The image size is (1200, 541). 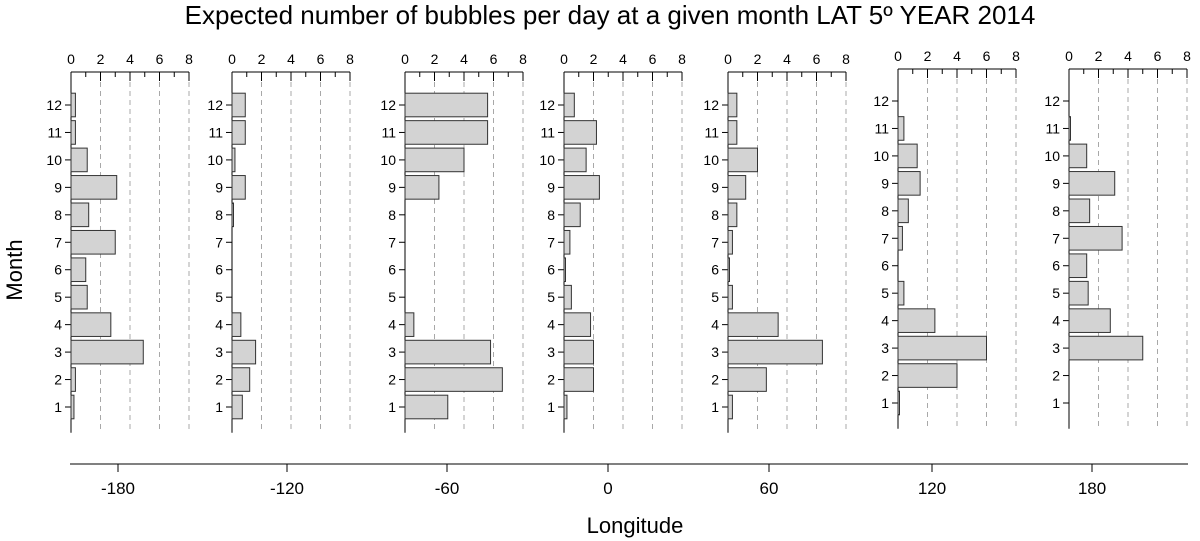 I want to click on longitude-tick-label: -120, so click(x=287, y=488).